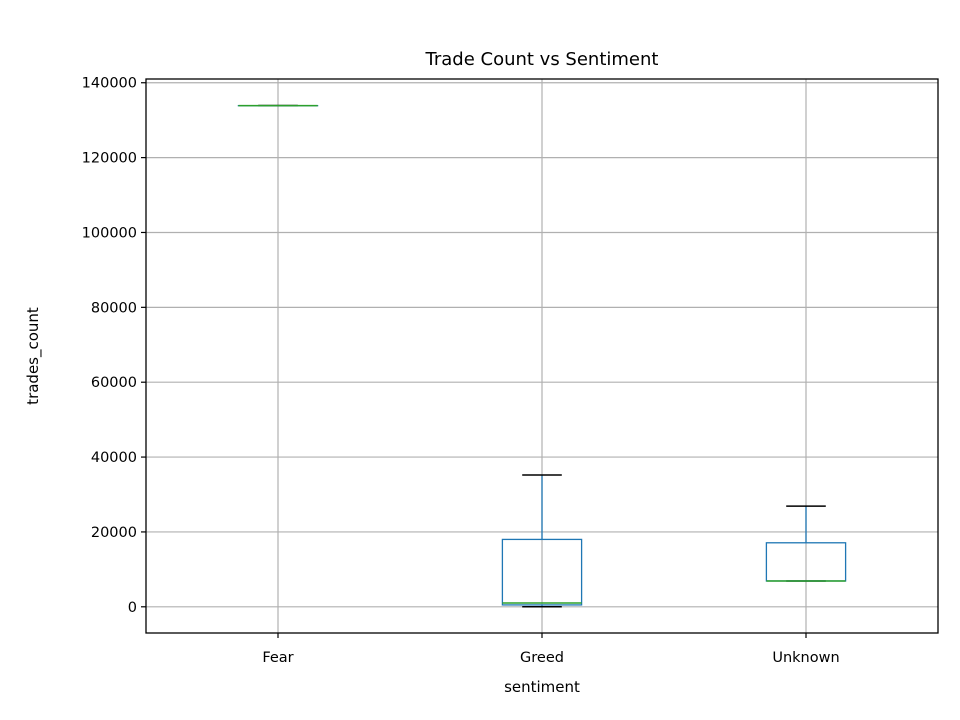 The height and width of the screenshot is (720, 960). Describe the element at coordinates (542, 687) in the screenshot. I see `x-axis-label: sentiment` at that location.